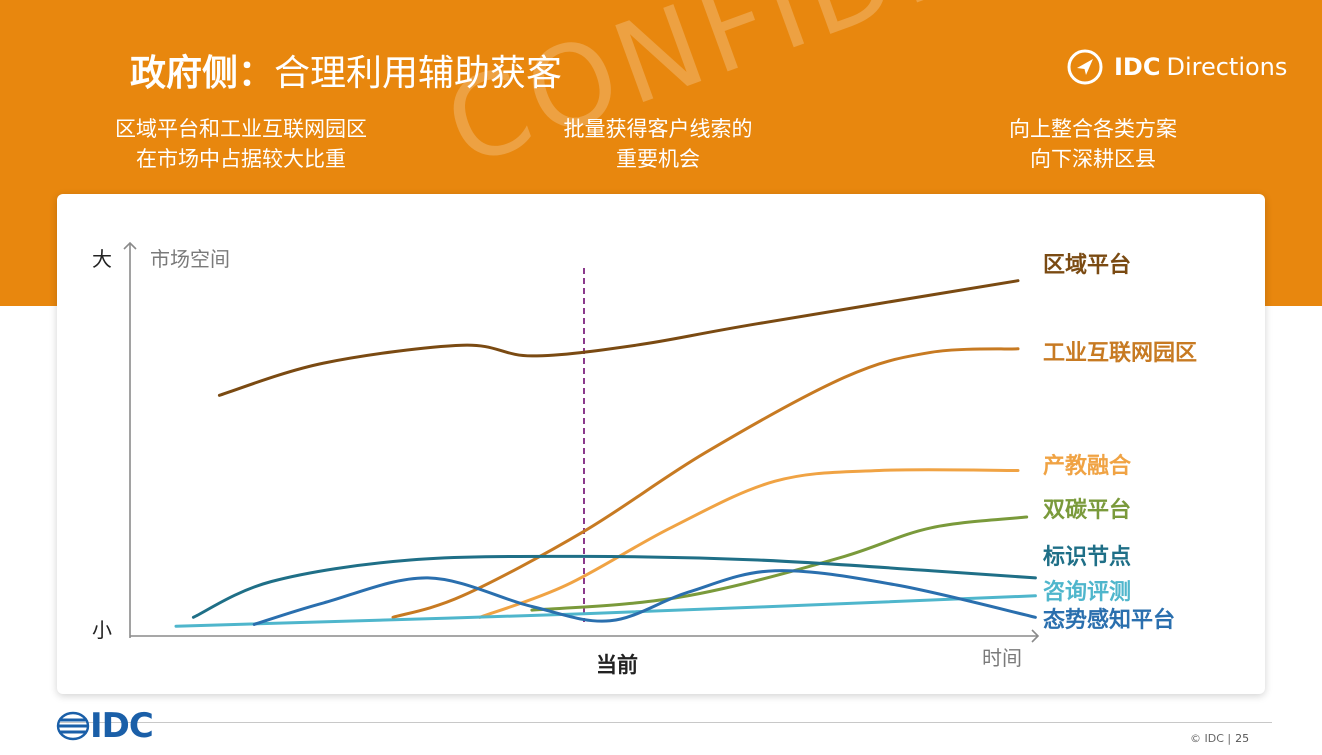  Describe the element at coordinates (202, 73) in the screenshot. I see `slide-title-bold: 政府侧：` at that location.